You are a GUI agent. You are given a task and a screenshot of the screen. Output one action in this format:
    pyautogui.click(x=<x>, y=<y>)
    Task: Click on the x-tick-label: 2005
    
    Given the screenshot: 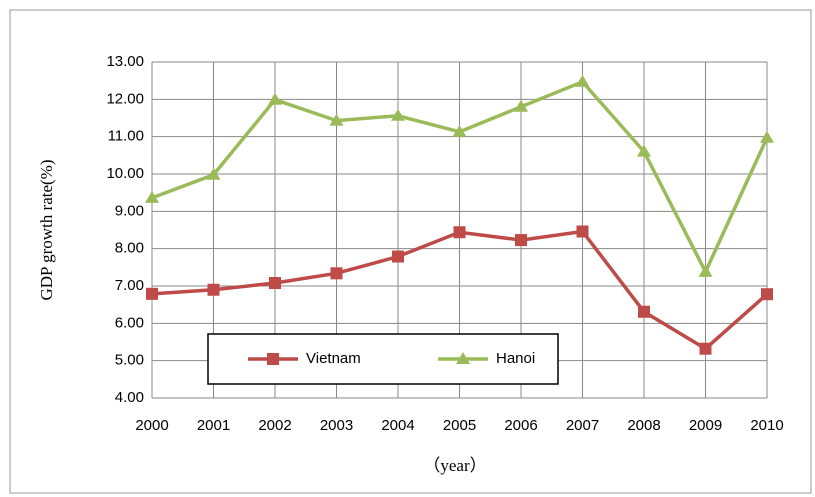 What is the action you would take?
    pyautogui.click(x=459, y=425)
    